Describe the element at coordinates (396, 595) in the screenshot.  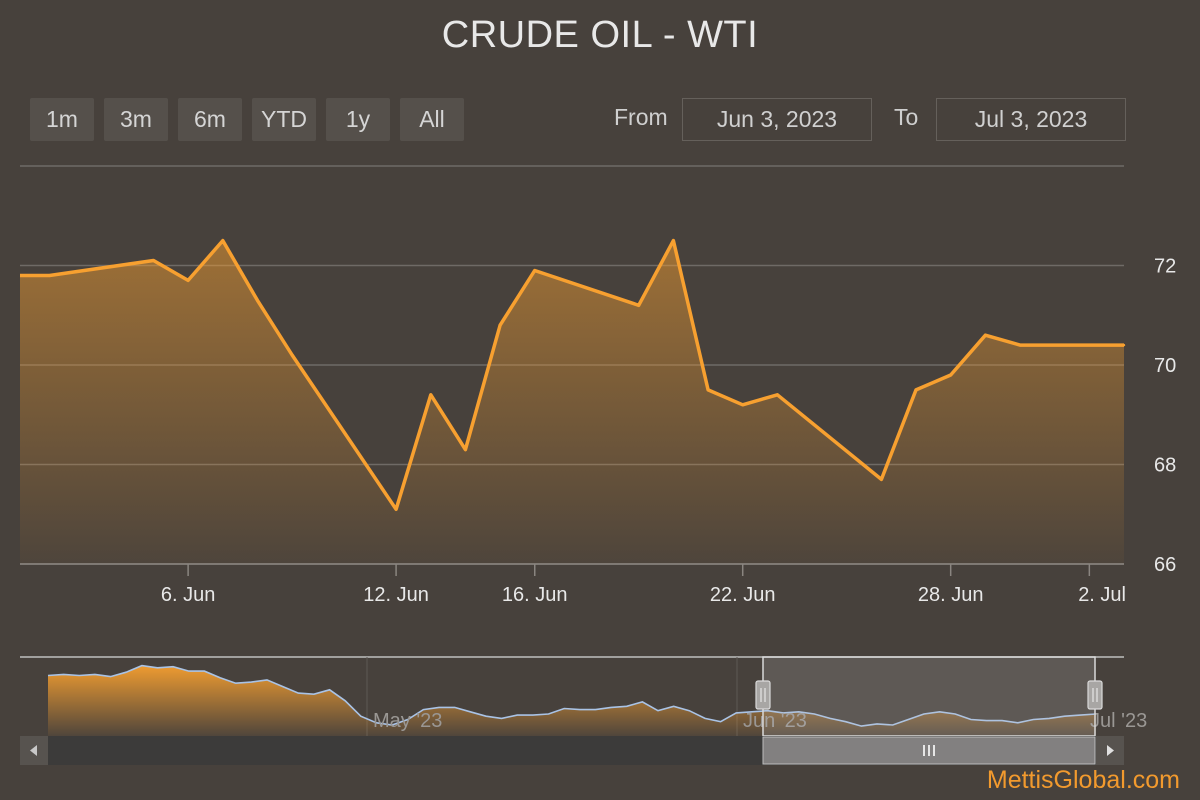
I see `x-tick-label: 12. Jun` at that location.